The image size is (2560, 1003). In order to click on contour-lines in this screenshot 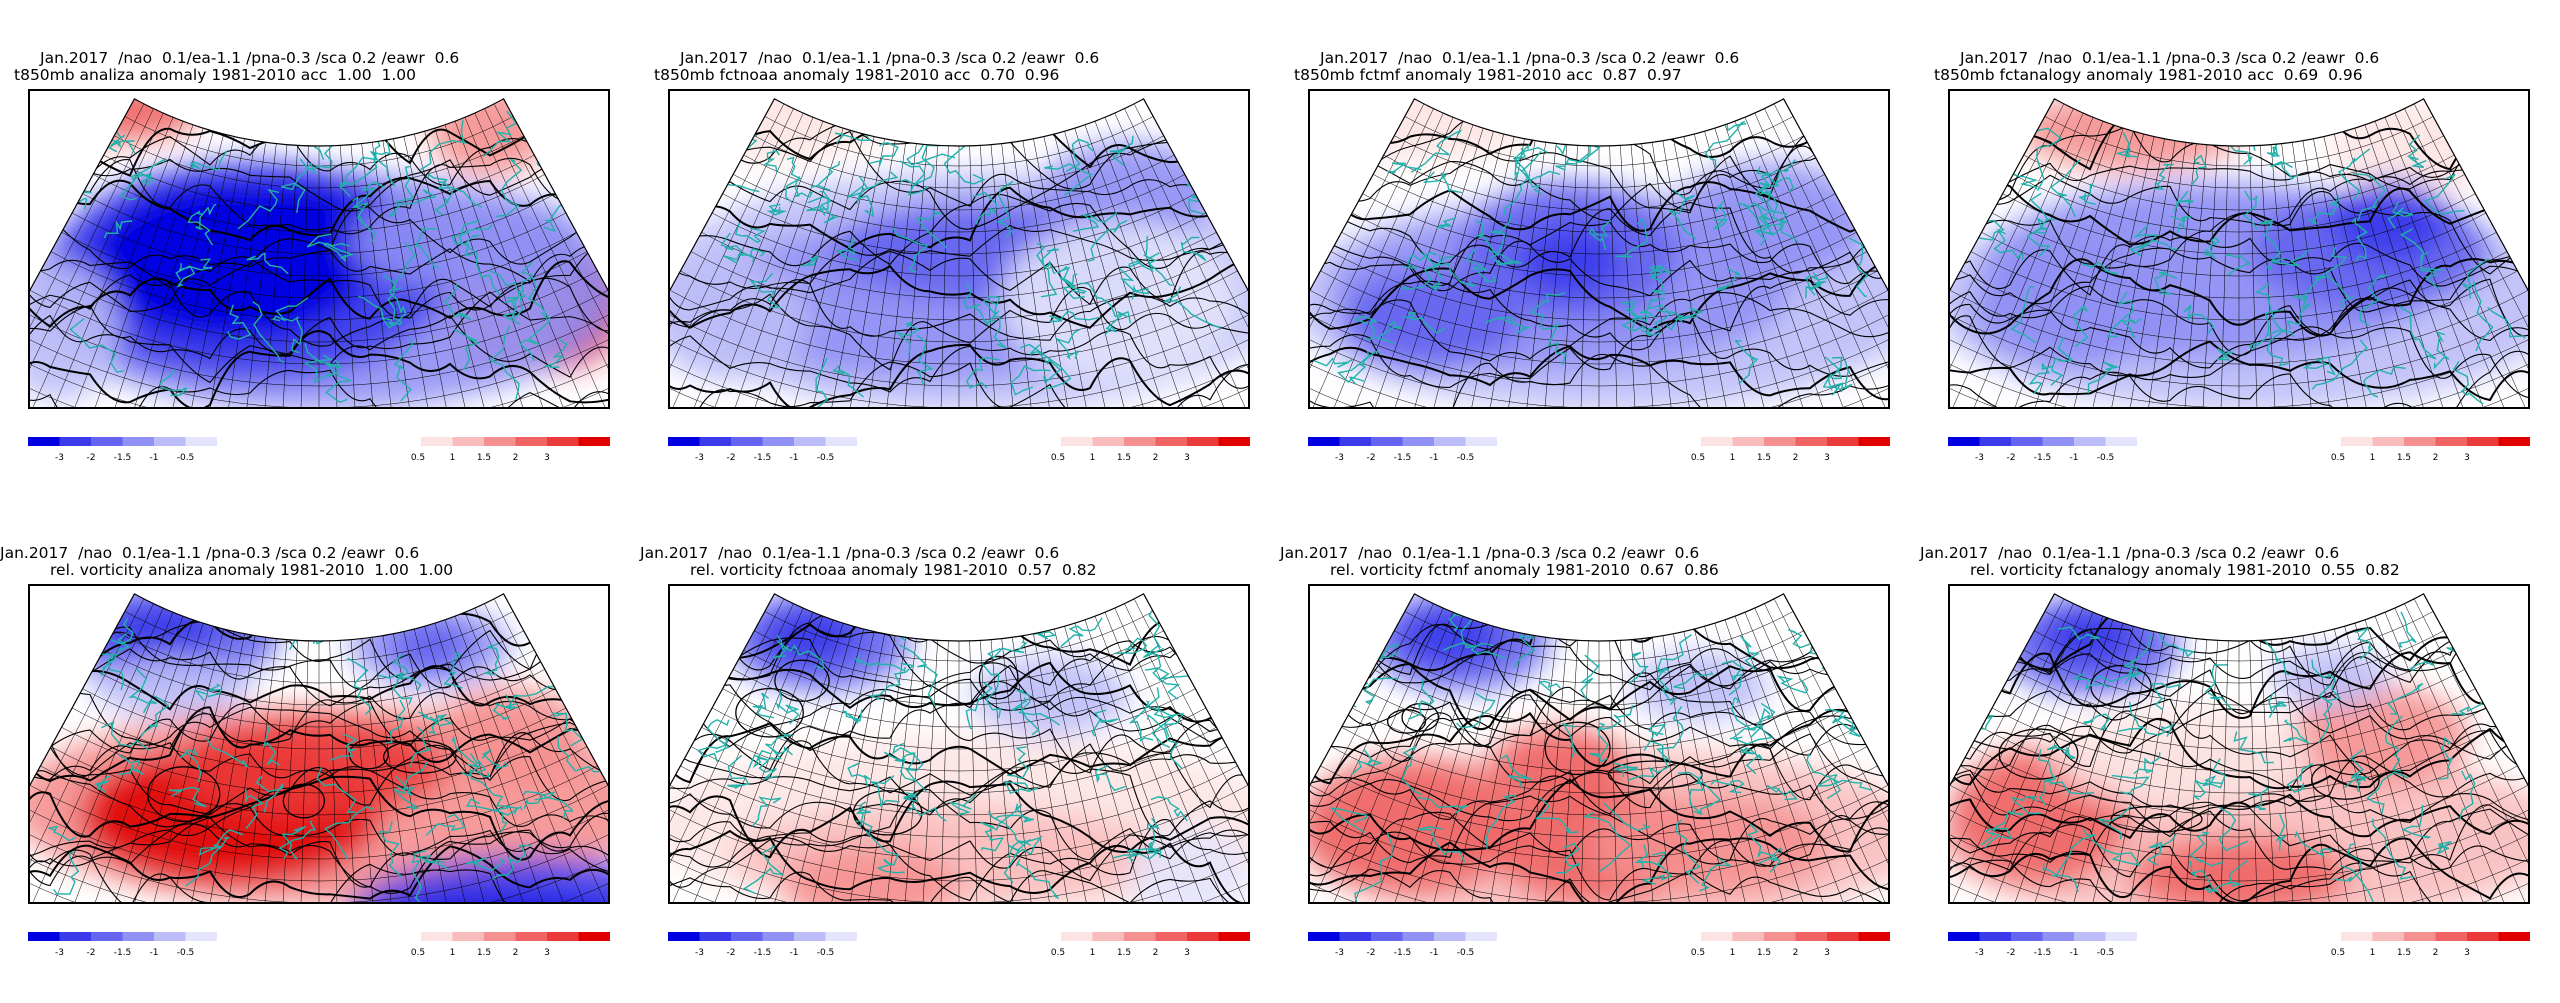, I will do `click(1599, 252)`.